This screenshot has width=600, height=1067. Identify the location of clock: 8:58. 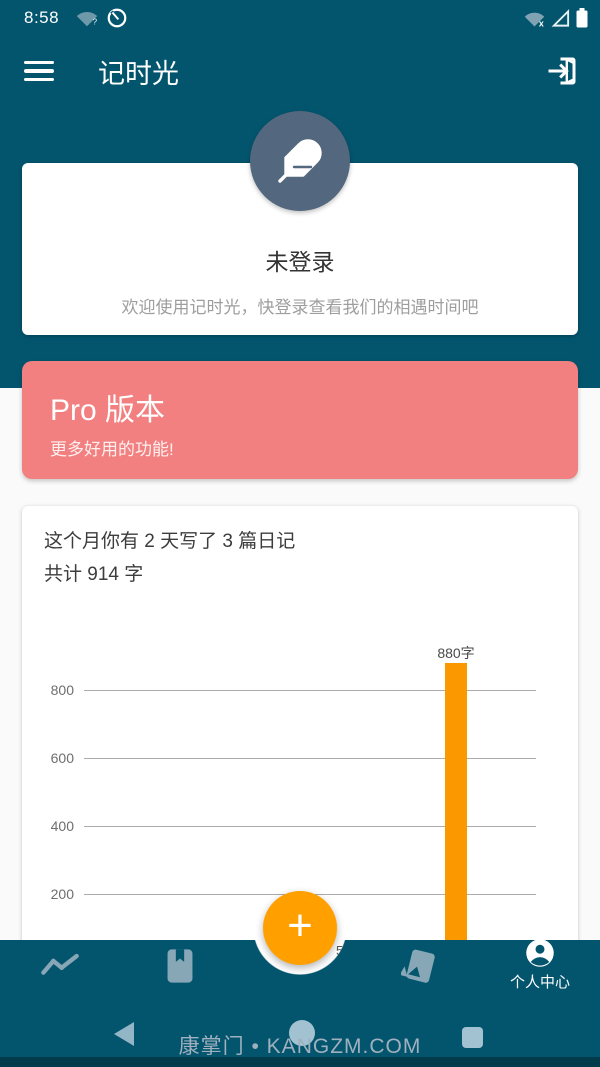
(42, 17).